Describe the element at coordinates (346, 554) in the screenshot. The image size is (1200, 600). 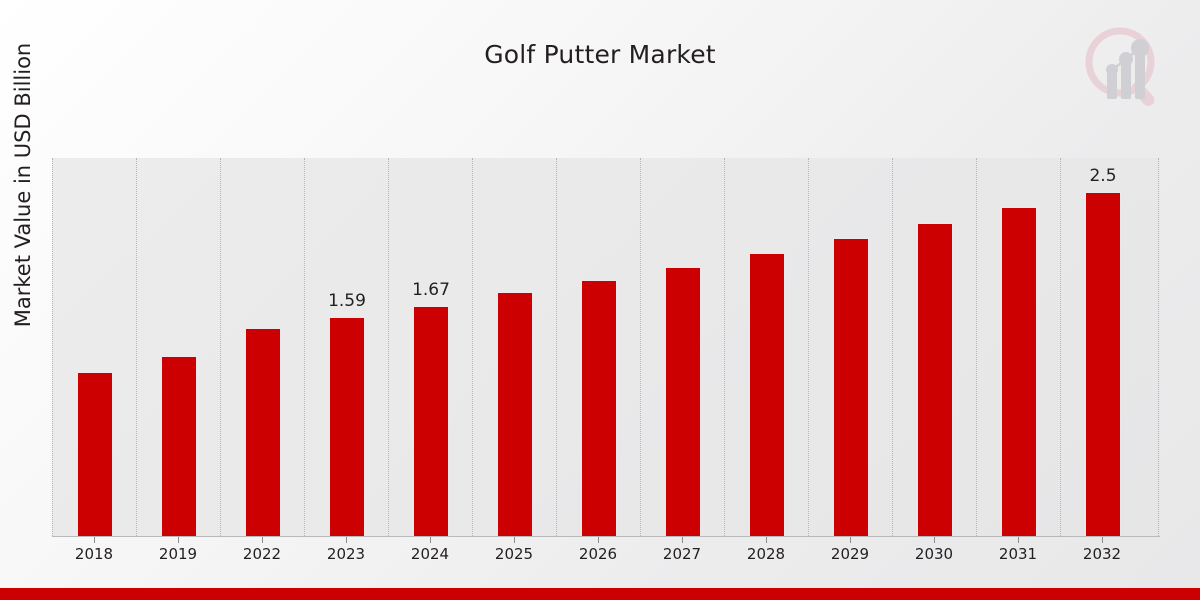
I see `x-tick-label: 2023` at that location.